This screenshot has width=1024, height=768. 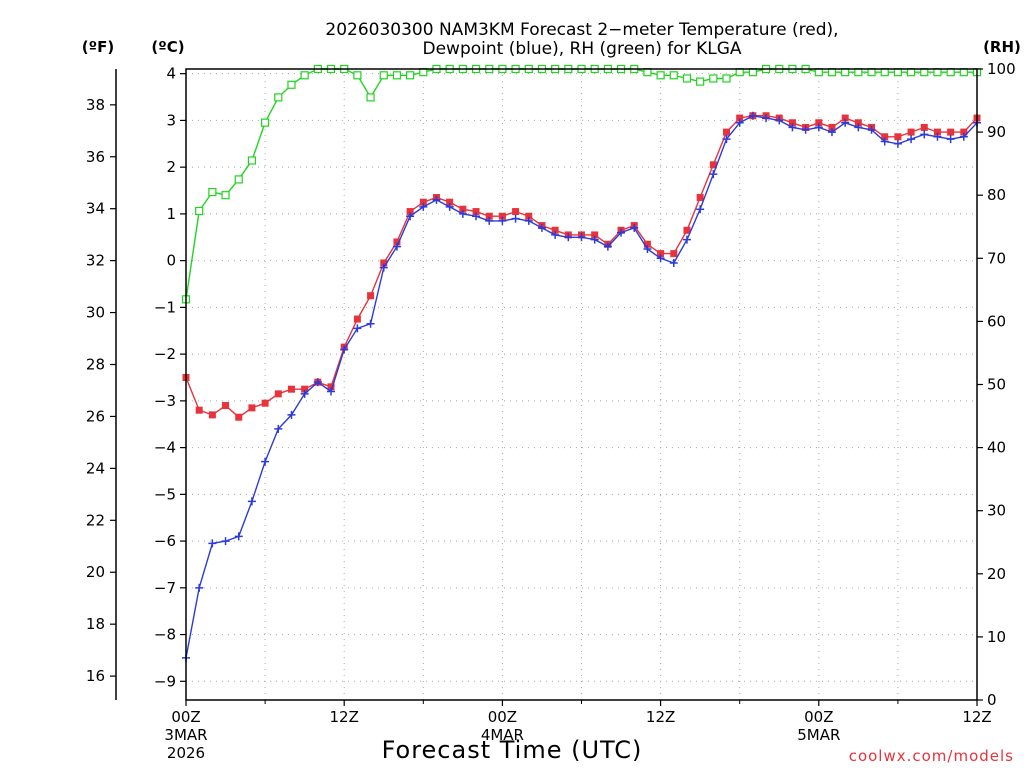 What do you see at coordinates (1001, 69) in the screenshot?
I see `rh-tick-label: 100` at bounding box center [1001, 69].